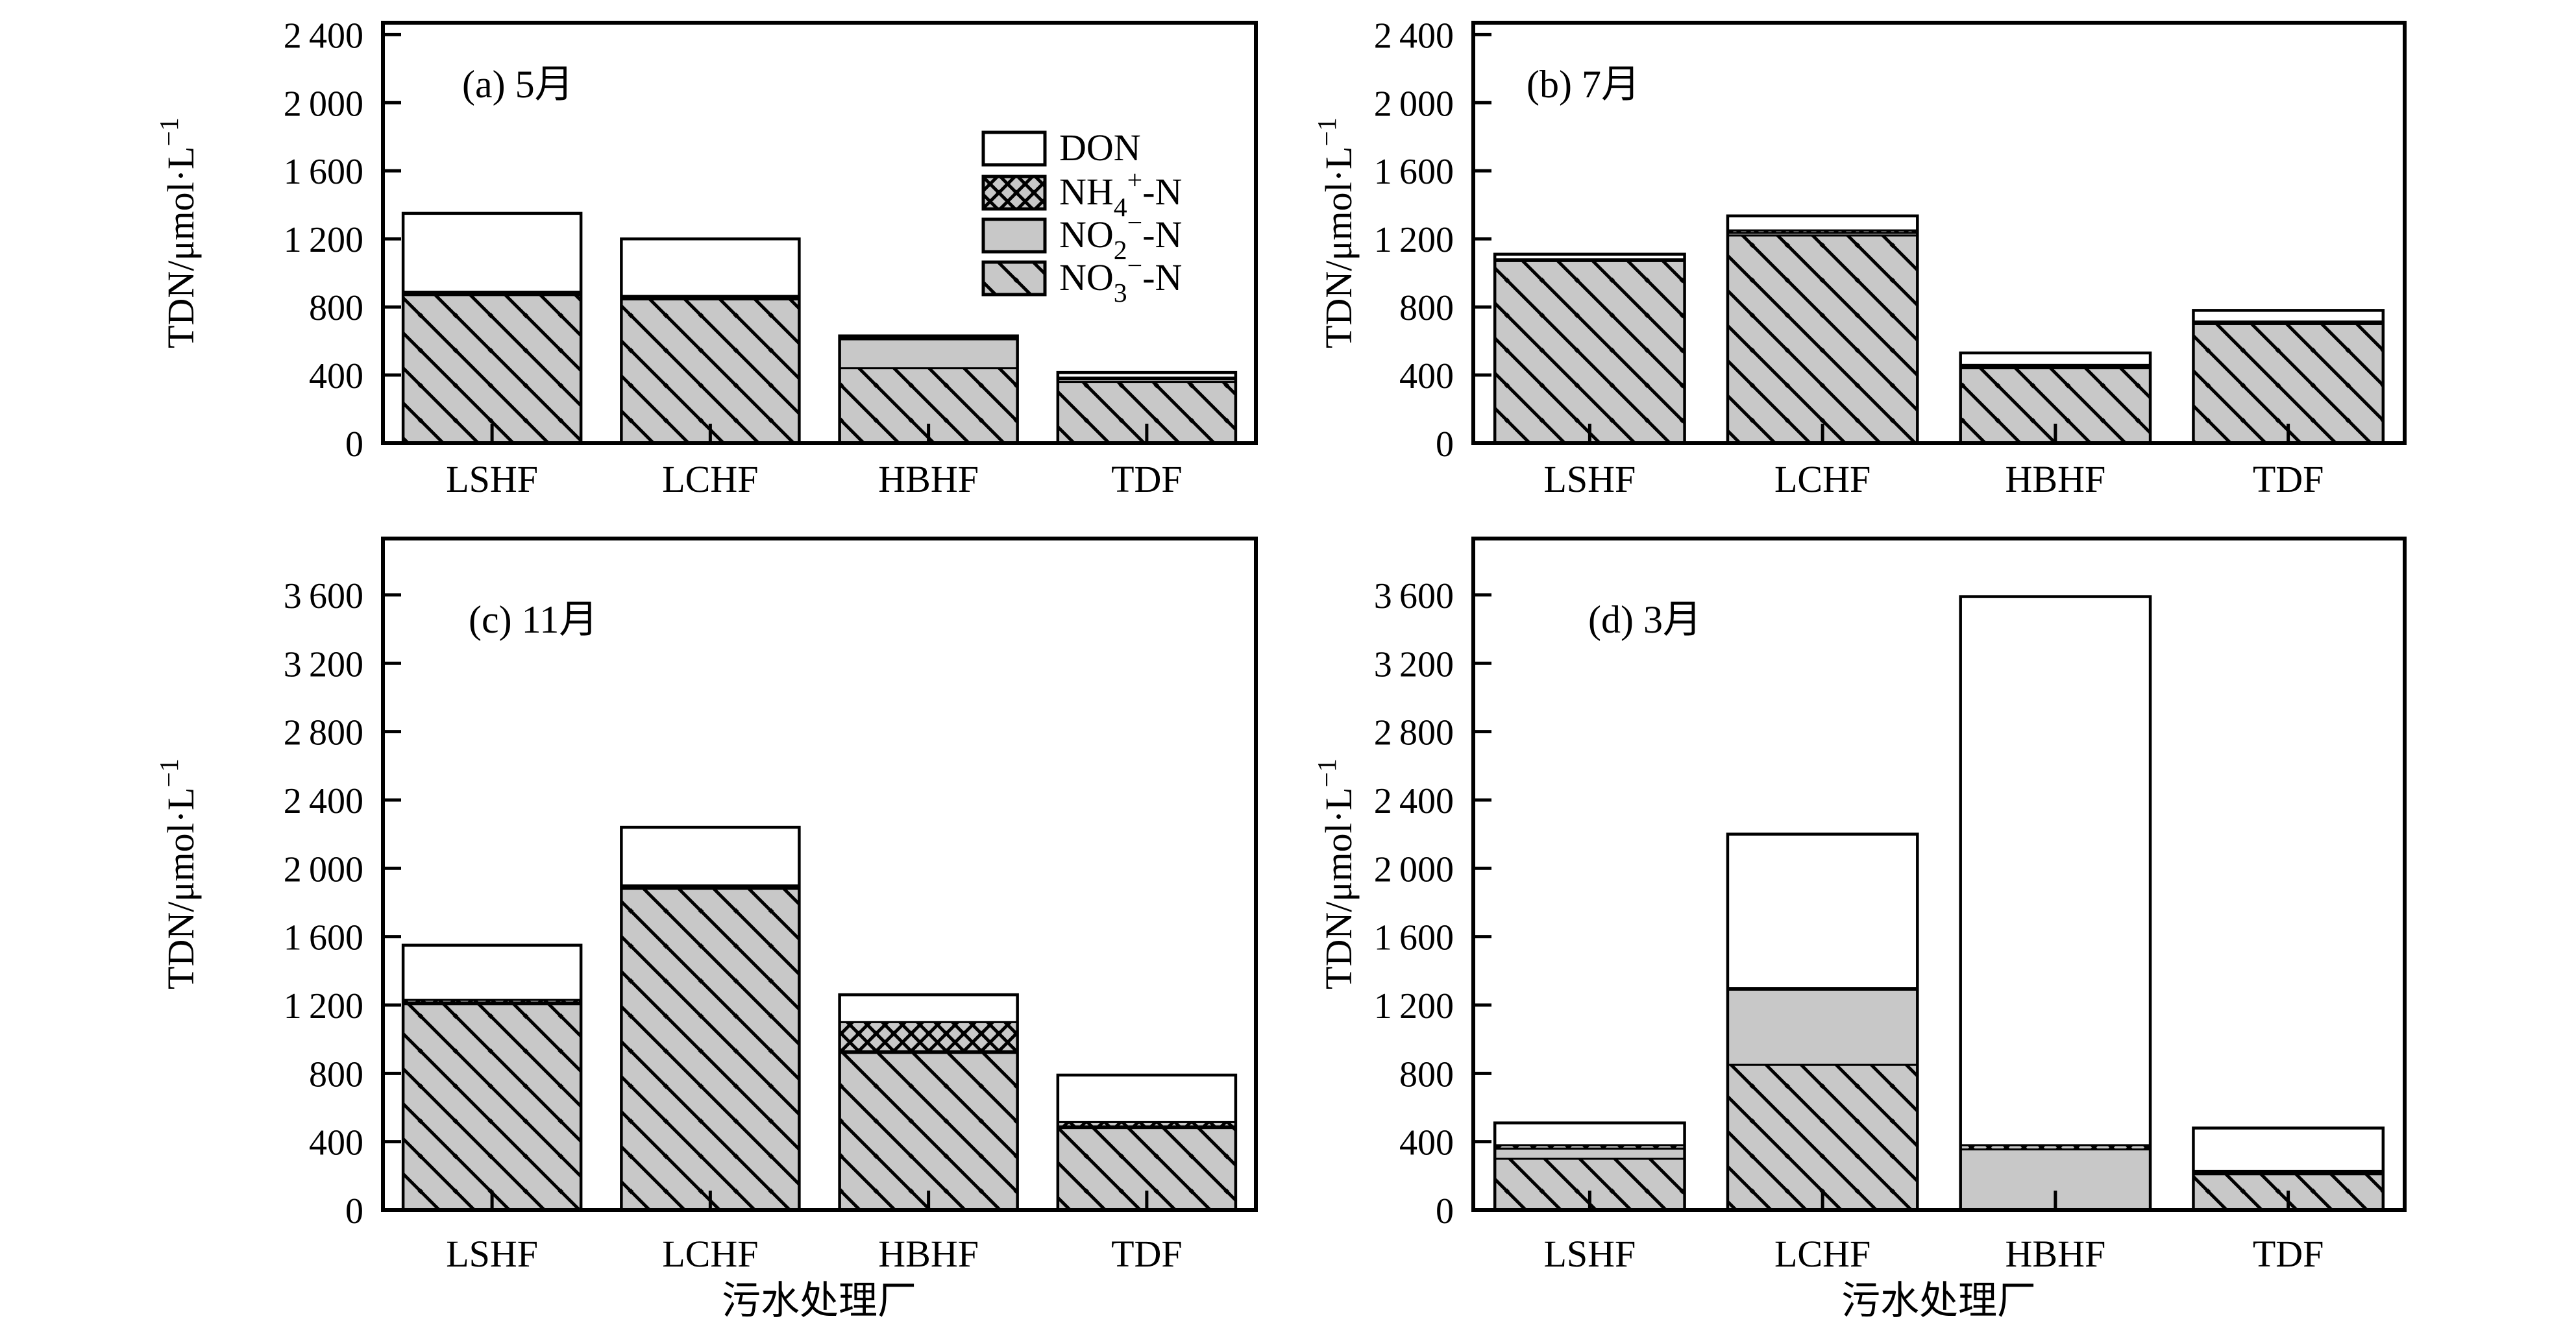 The image size is (2576, 1334). What do you see at coordinates (1014, 236) in the screenshot?
I see `no2-swatch` at bounding box center [1014, 236].